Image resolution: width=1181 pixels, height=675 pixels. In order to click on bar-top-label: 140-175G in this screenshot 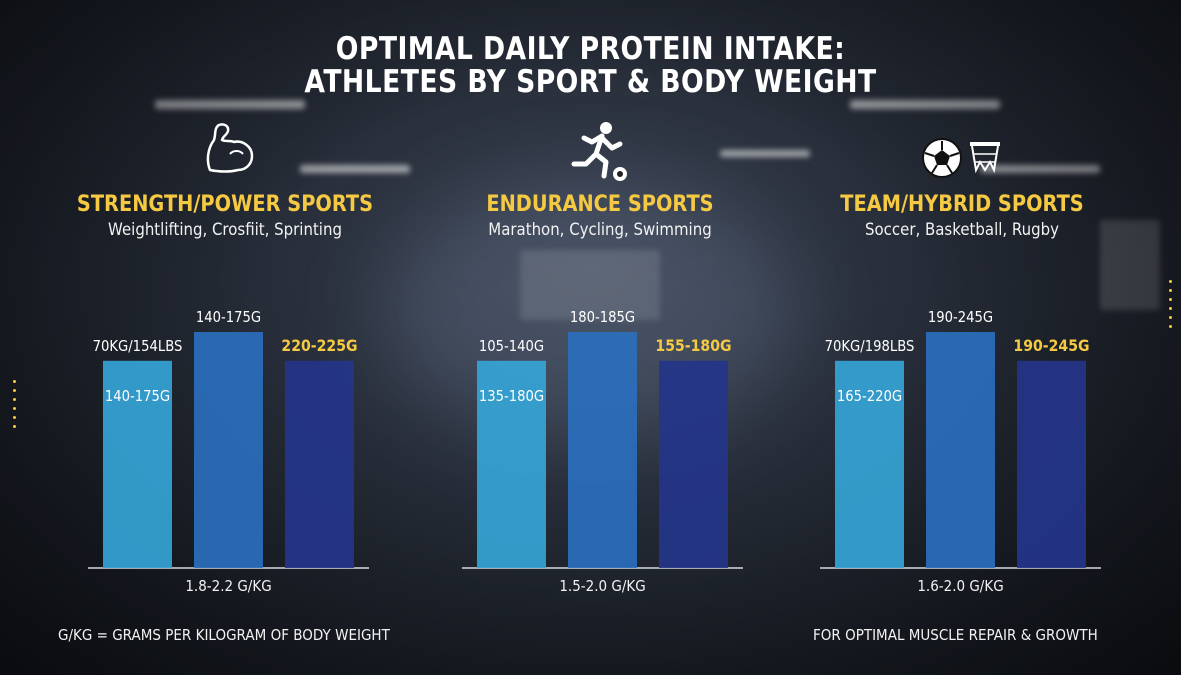, I will do `click(228, 317)`.